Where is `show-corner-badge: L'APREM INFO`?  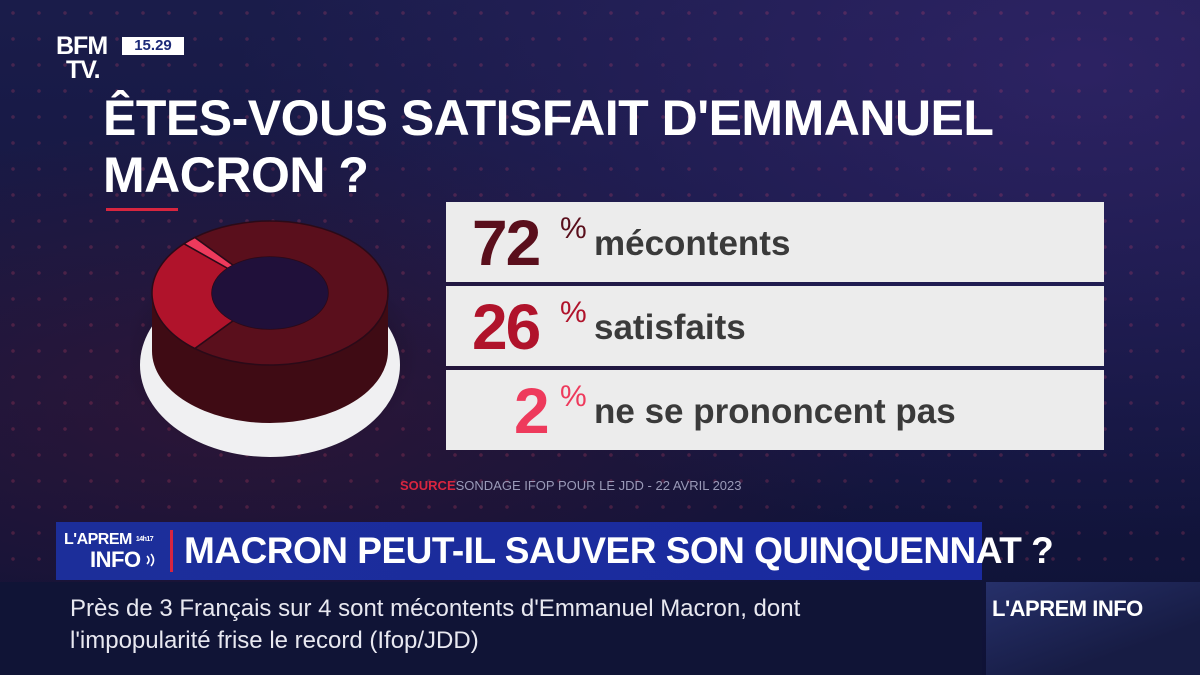
show-corner-badge: L'APREM INFO is located at coordinates (1093, 628).